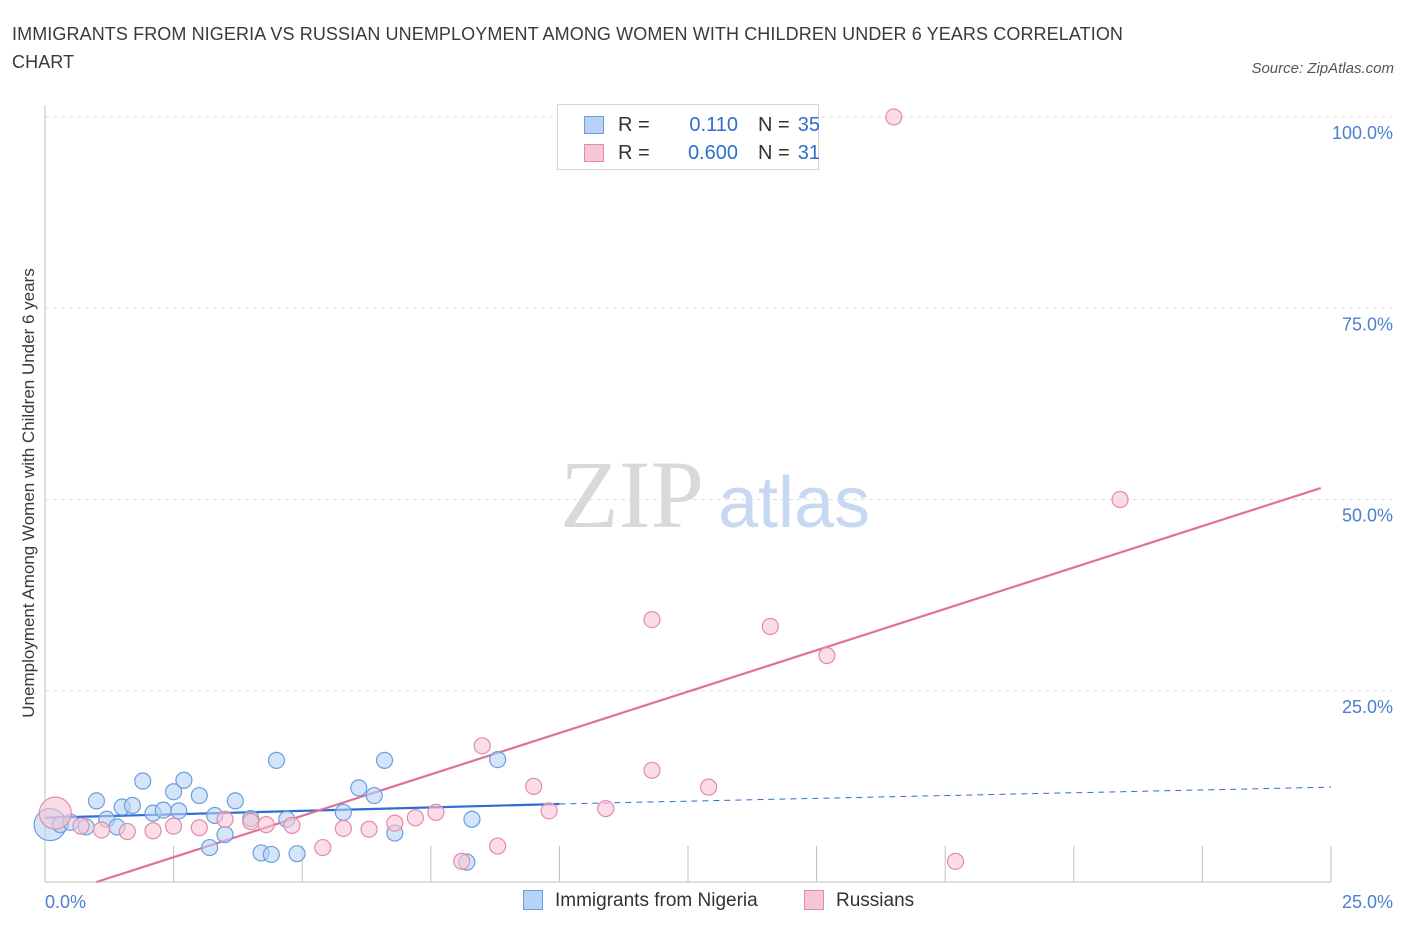 Image resolution: width=1406 pixels, height=930 pixels. I want to click on watermark: ZIP atlas, so click(715, 494).